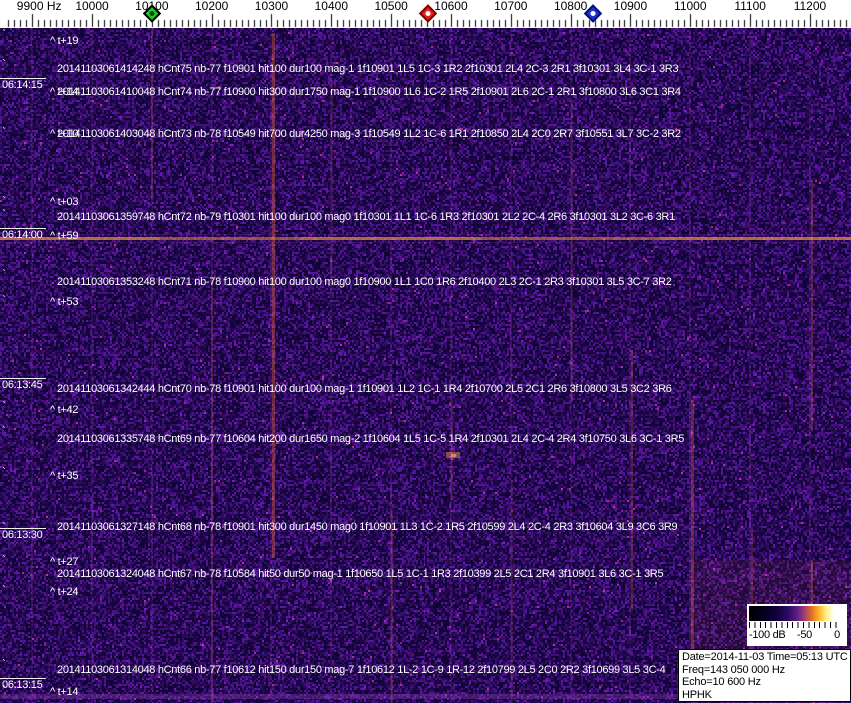 The width and height of the screenshot is (851, 703). Describe the element at coordinates (64, 41) in the screenshot. I see `event-time-marker: ^ t+19` at that location.